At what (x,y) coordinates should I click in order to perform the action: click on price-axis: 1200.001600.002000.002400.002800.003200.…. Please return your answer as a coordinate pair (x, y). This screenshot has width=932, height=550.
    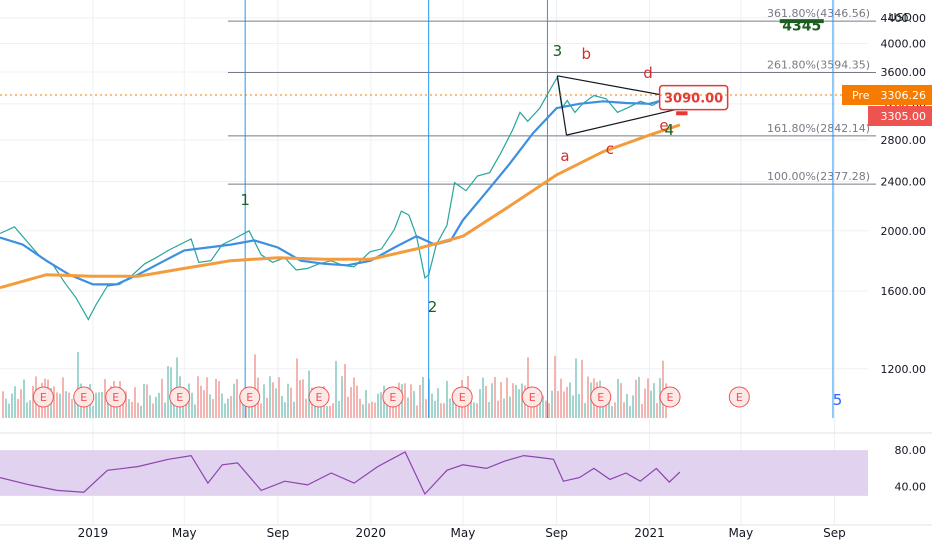
    Looking at the image, I should click on (904, 252).